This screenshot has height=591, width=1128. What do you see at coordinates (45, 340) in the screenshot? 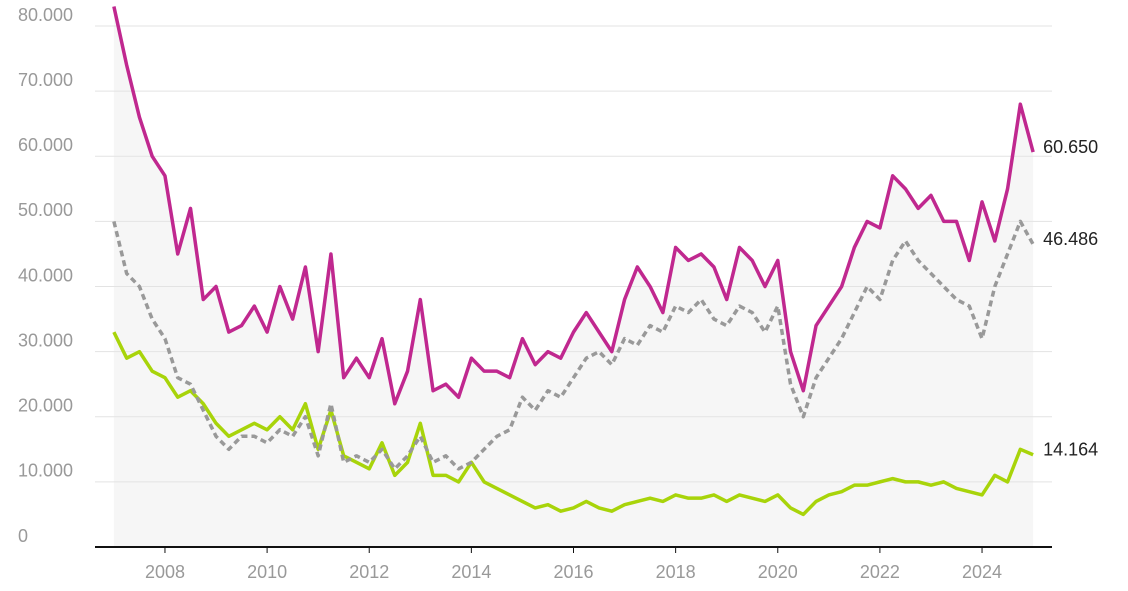
I see `y-tick-label: 30.000` at bounding box center [45, 340].